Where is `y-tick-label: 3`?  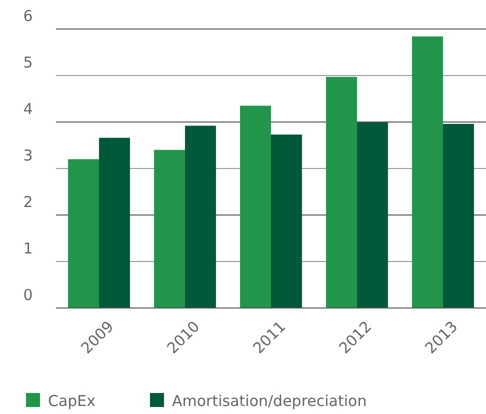
y-tick-label: 3 is located at coordinates (28, 155).